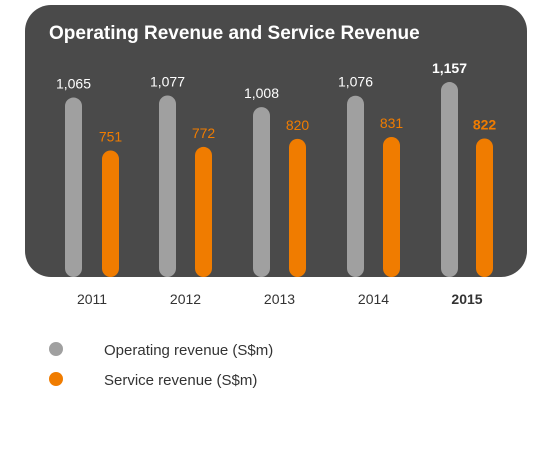  Describe the element at coordinates (261, 93) in the screenshot. I see `label-operating-2013: 1,008` at that location.